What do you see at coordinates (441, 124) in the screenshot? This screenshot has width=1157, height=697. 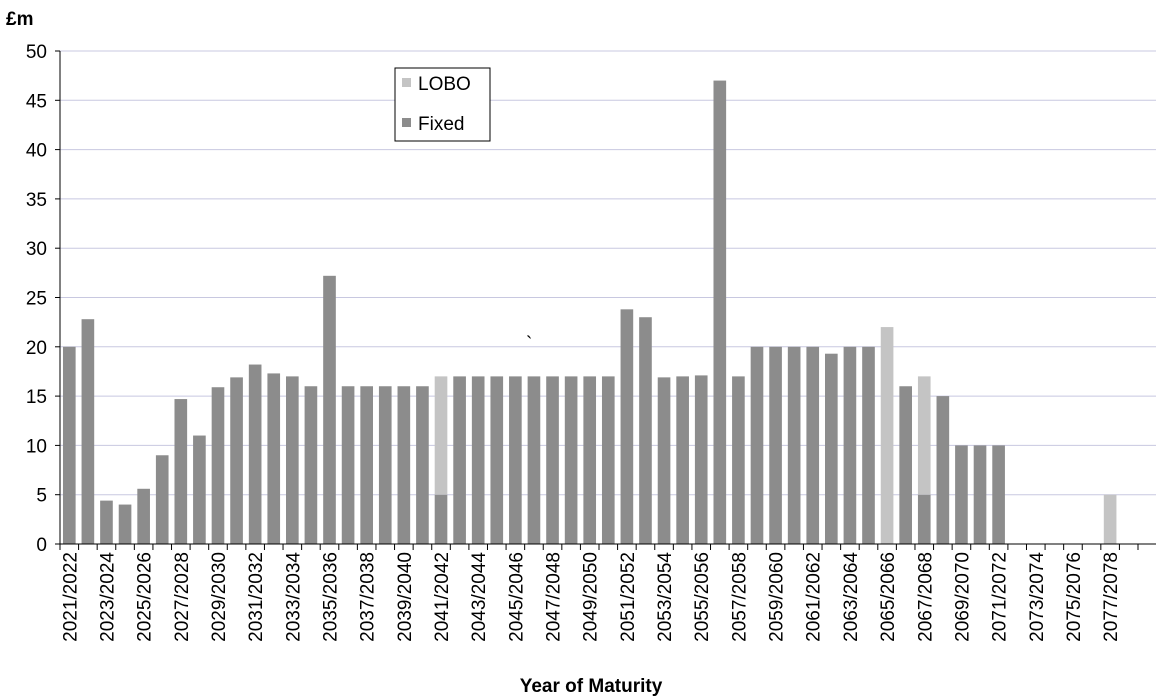 I see `legend-label-fixed: Fixed` at bounding box center [441, 124].